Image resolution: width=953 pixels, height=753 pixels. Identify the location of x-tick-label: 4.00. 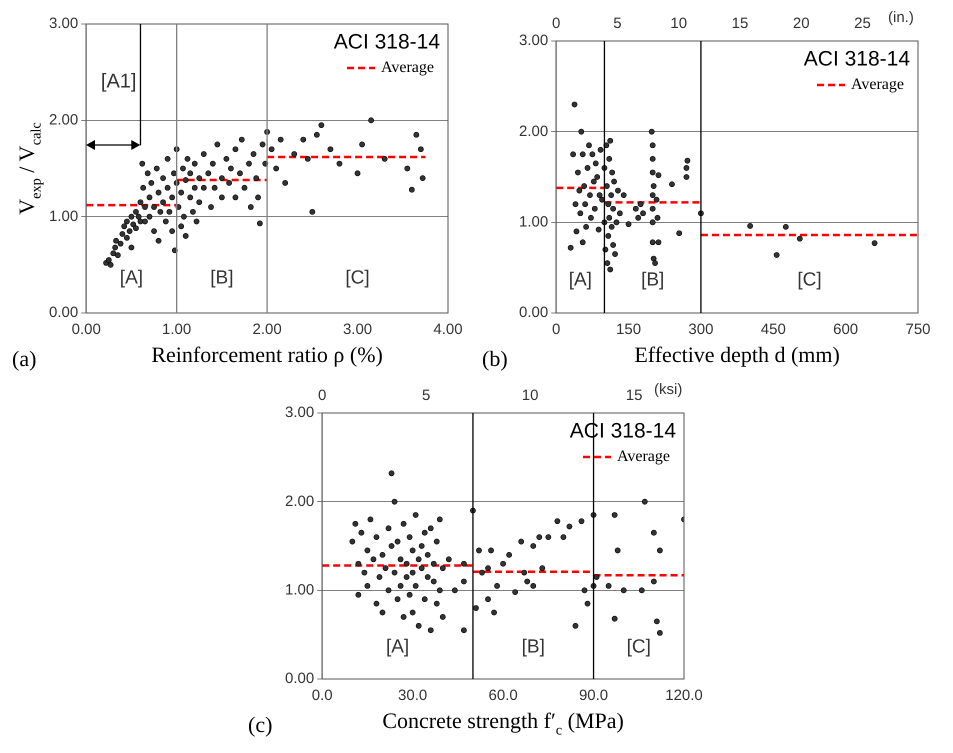
(448, 329).